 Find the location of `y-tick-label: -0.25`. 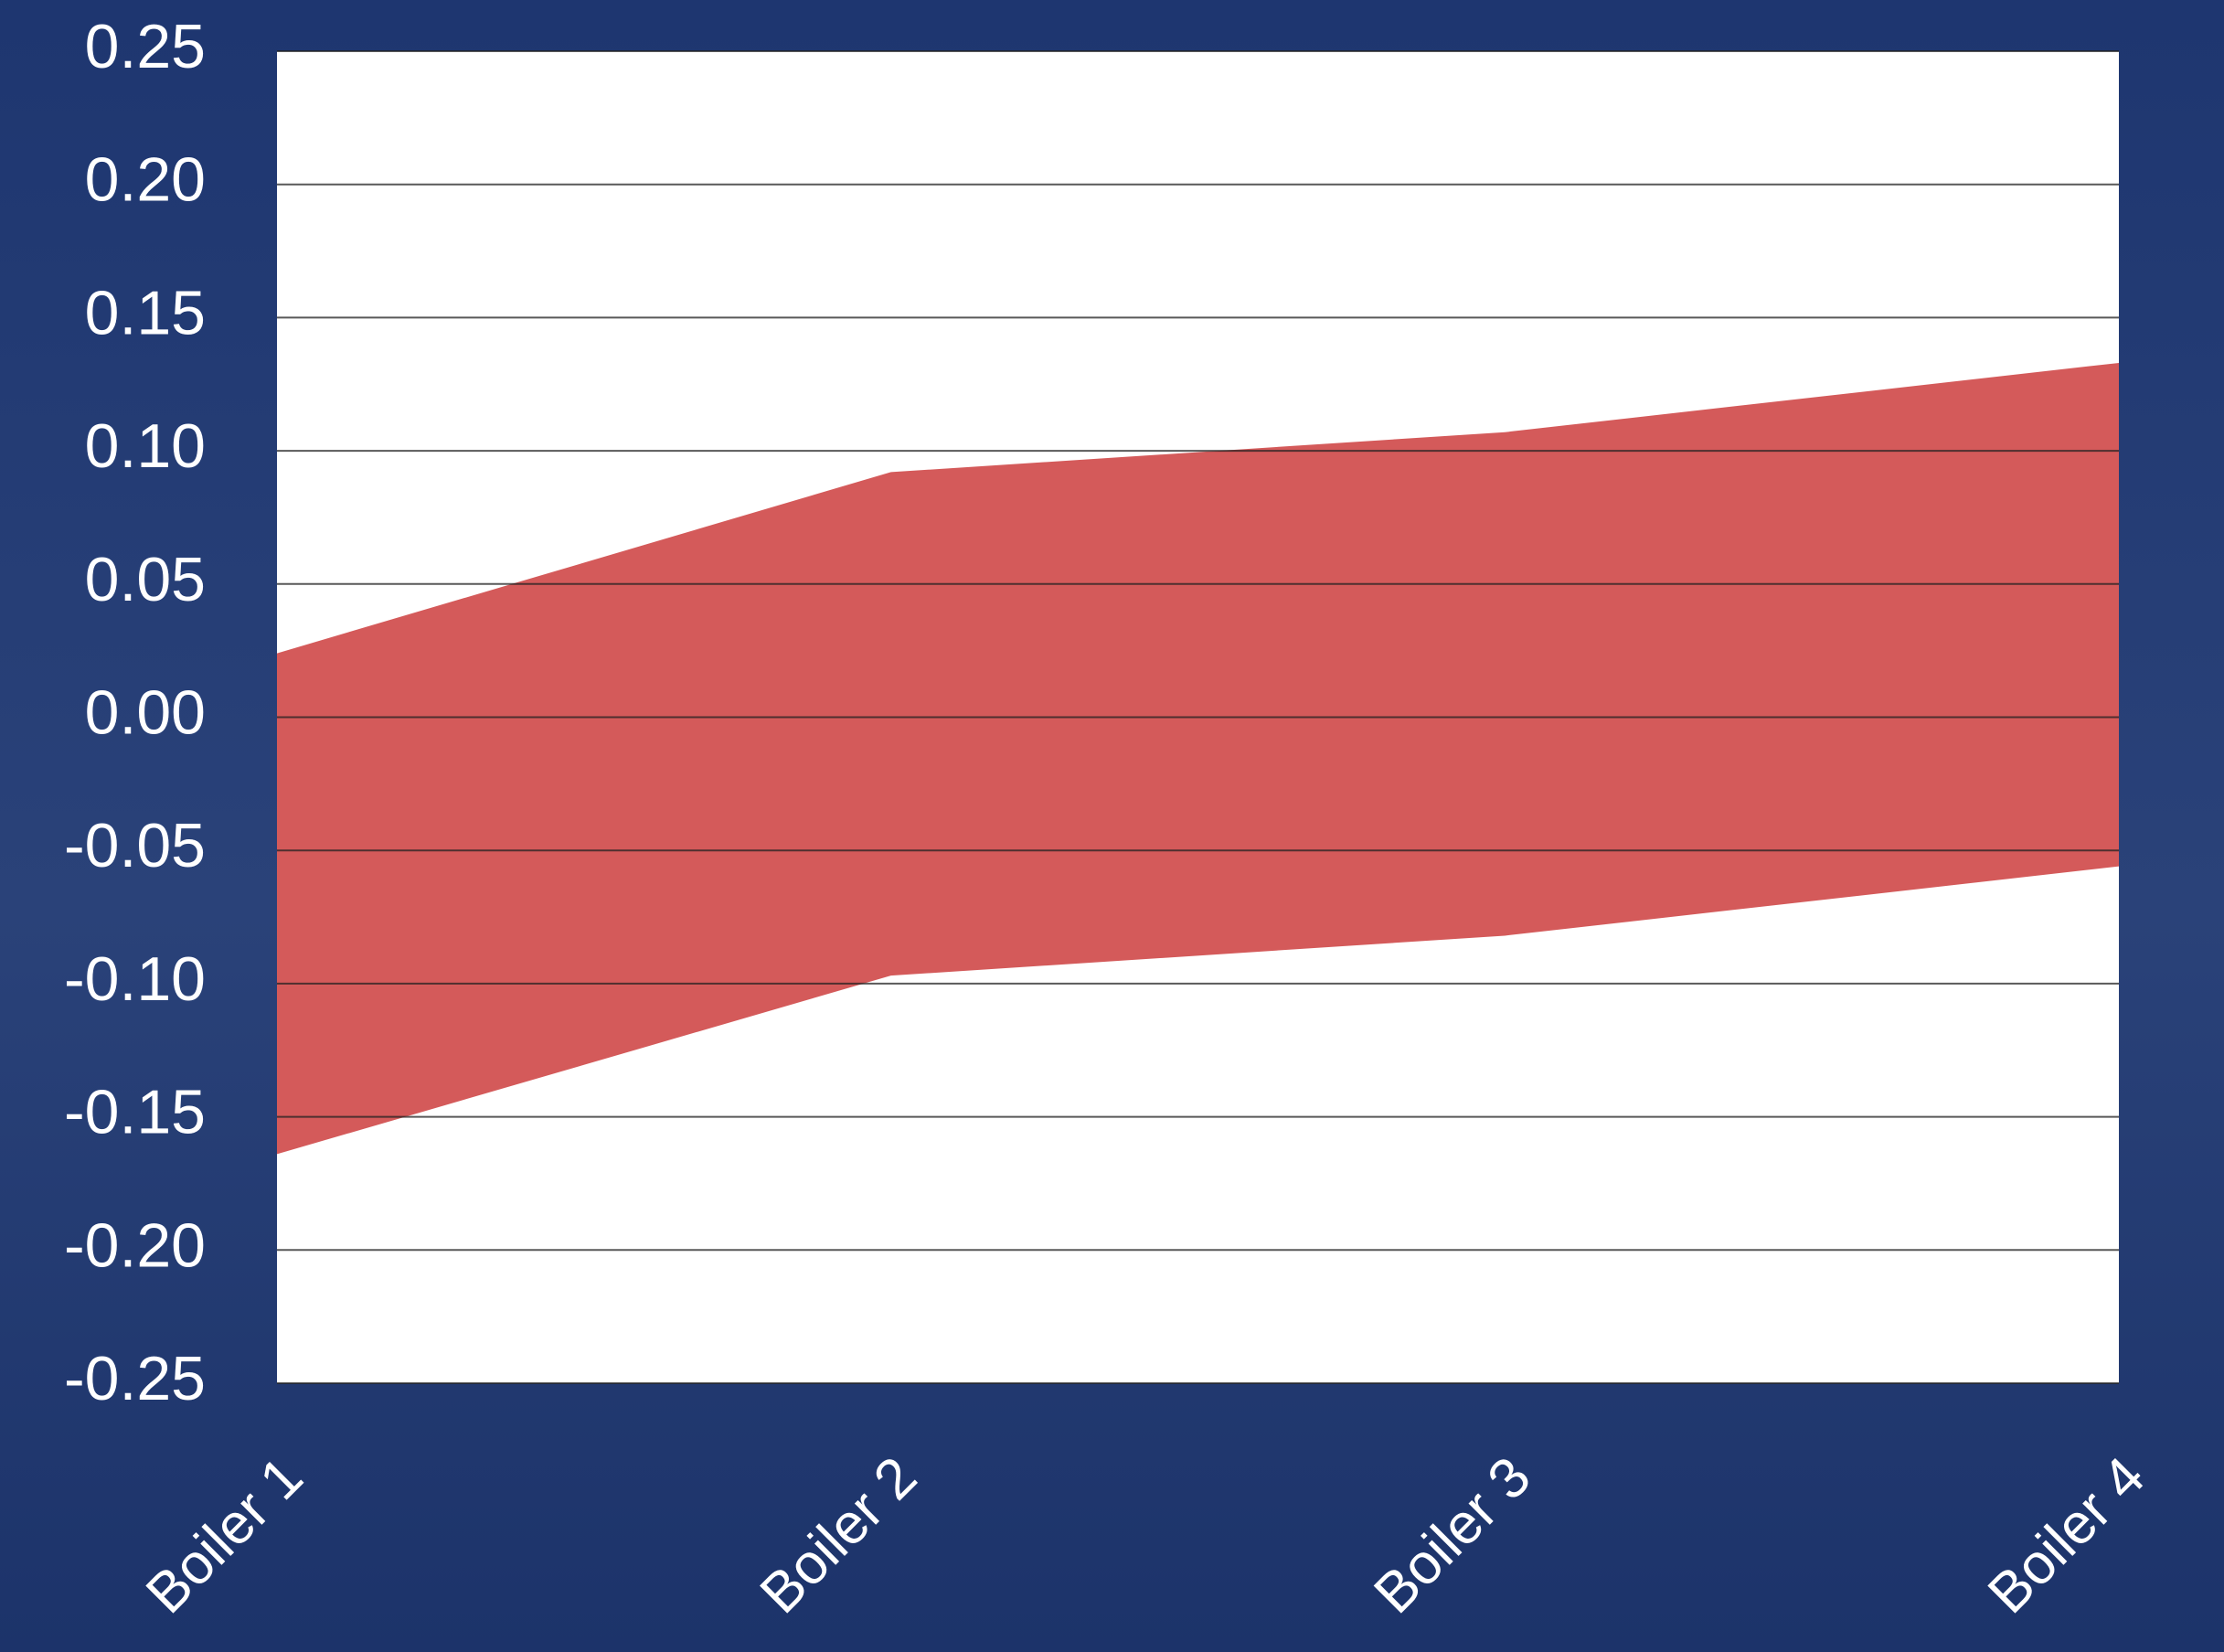

y-tick-label: -0.25 is located at coordinates (135, 1379).